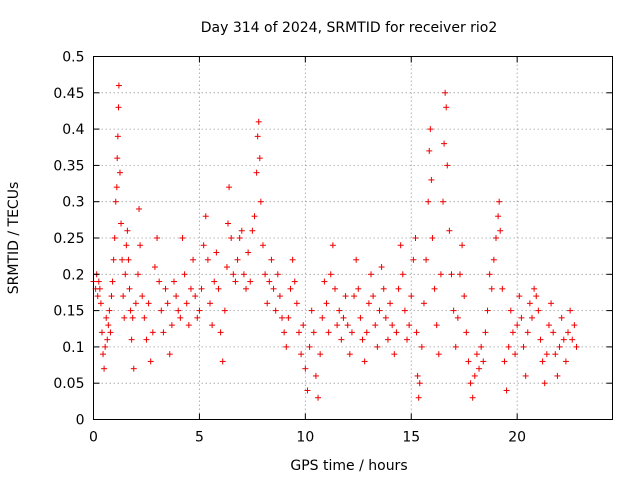 The height and width of the screenshot is (480, 640). What do you see at coordinates (68, 312) in the screenshot?
I see `y-tick-label: 0.15` at bounding box center [68, 312].